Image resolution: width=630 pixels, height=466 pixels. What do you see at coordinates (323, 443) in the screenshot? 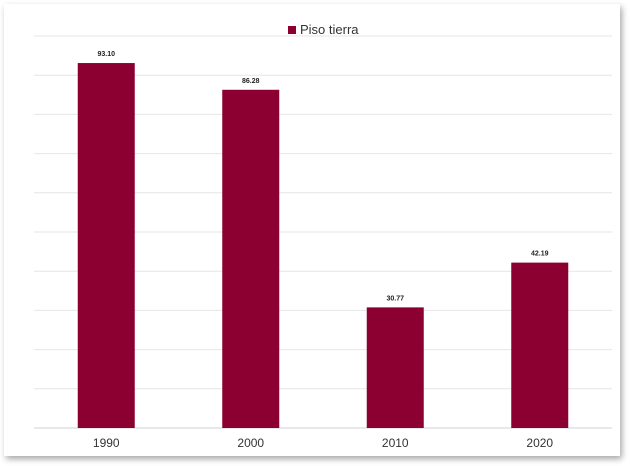
I see `x-axis-tick-labels: 1990 2000 2010 2020` at bounding box center [323, 443].